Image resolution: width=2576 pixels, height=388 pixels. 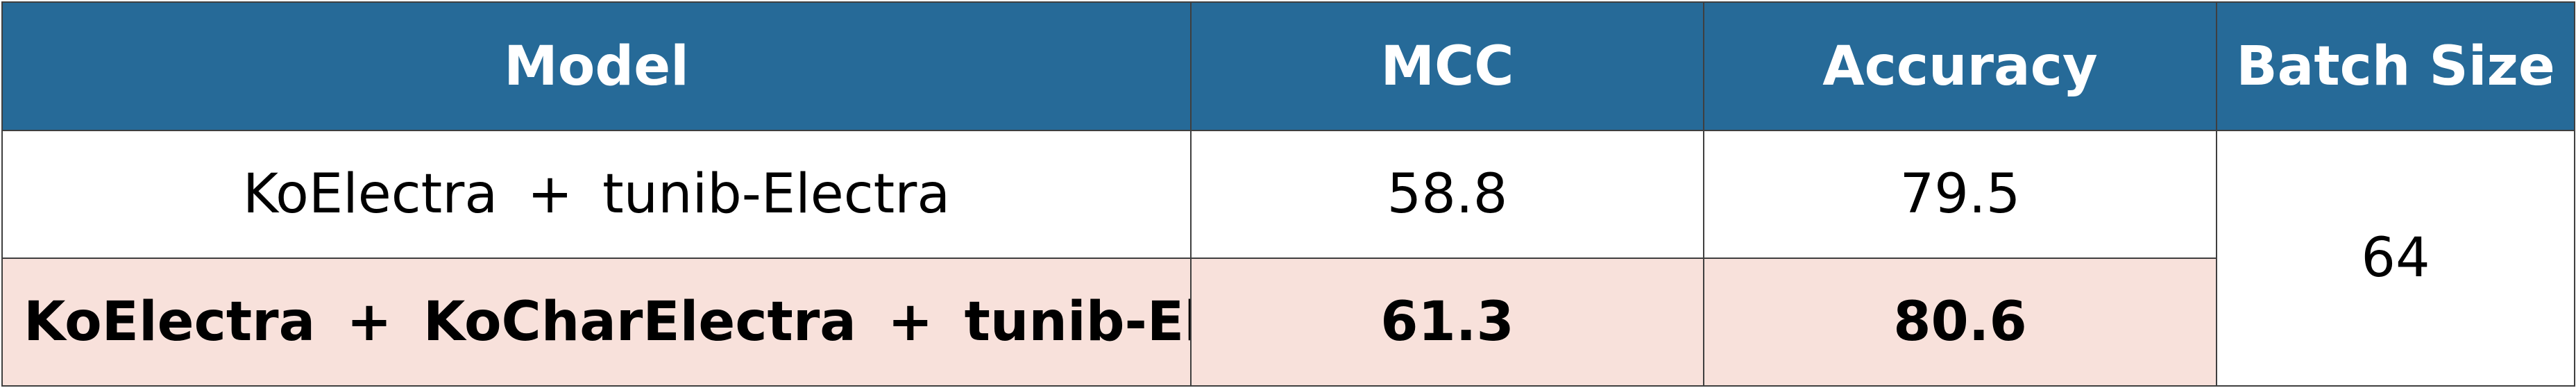 I want to click on header-accuracy: Accuracy, so click(x=1960, y=66).